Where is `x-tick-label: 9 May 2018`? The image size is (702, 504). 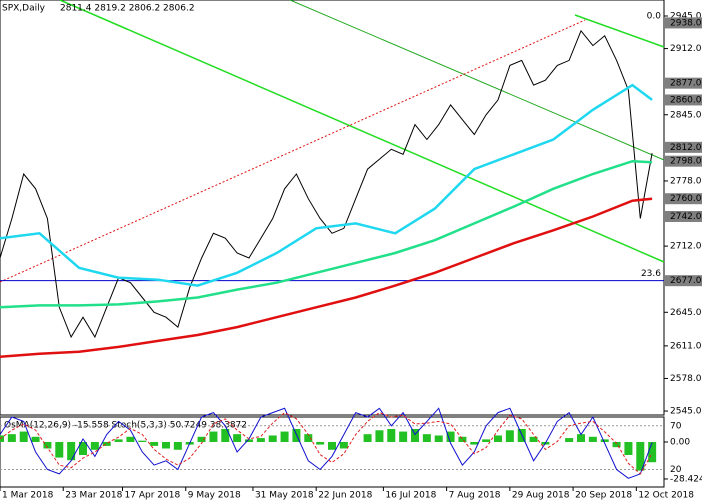
x-tick-label: 9 May 2018 is located at coordinates (214, 496).